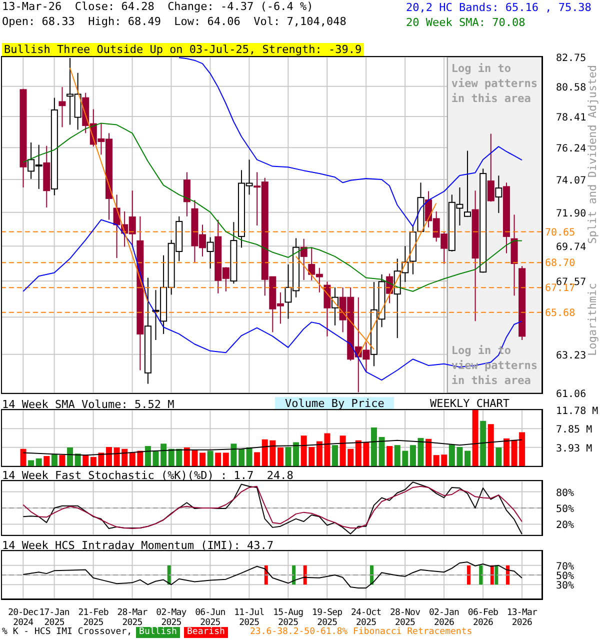  Describe the element at coordinates (574, 448) in the screenshot. I see `y-tick-label: 3.93 M` at that location.